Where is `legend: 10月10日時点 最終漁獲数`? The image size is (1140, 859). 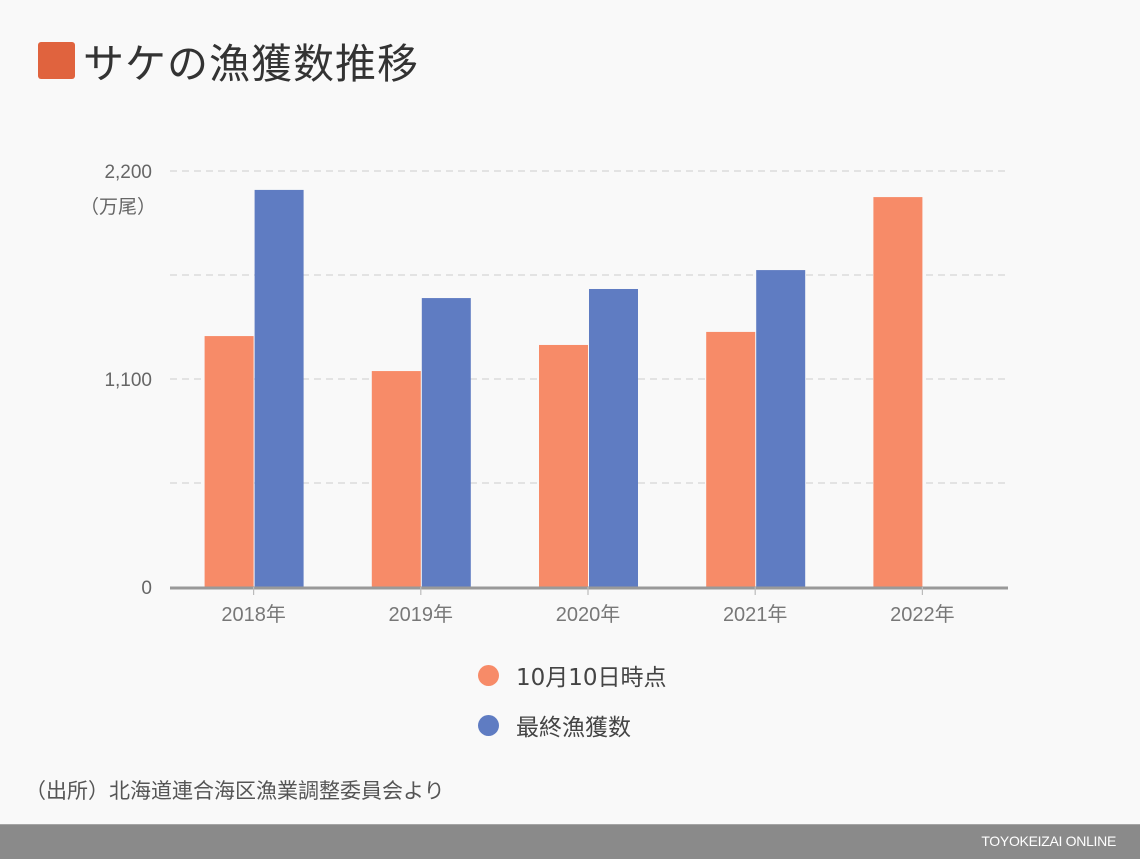 legend: 10月10日時点 最終漁獲数 is located at coordinates (572, 710).